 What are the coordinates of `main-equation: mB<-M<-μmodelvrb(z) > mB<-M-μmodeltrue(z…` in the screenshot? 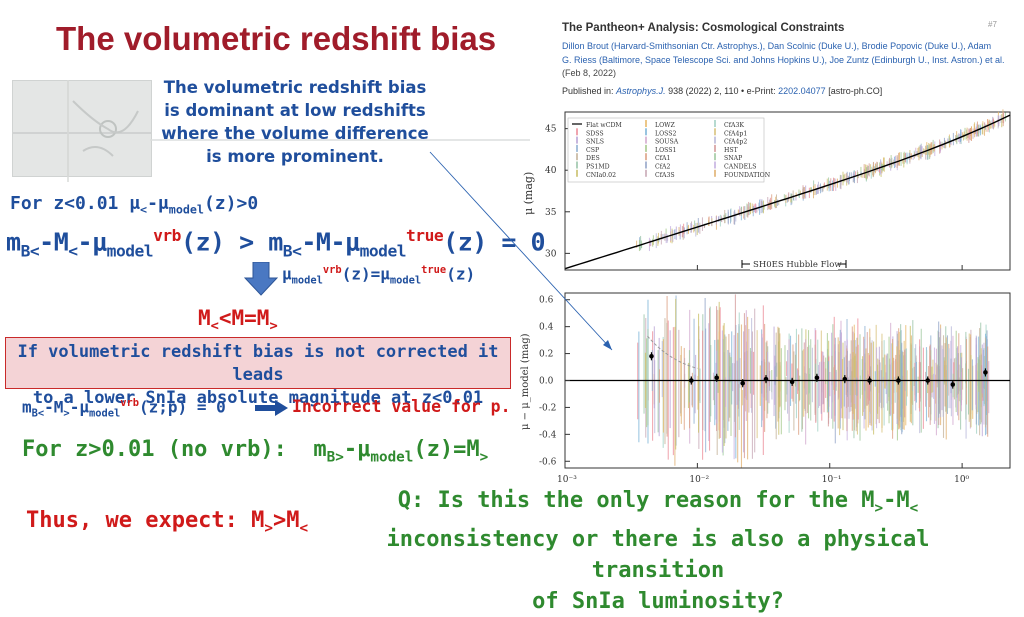 It's located at (276, 243).